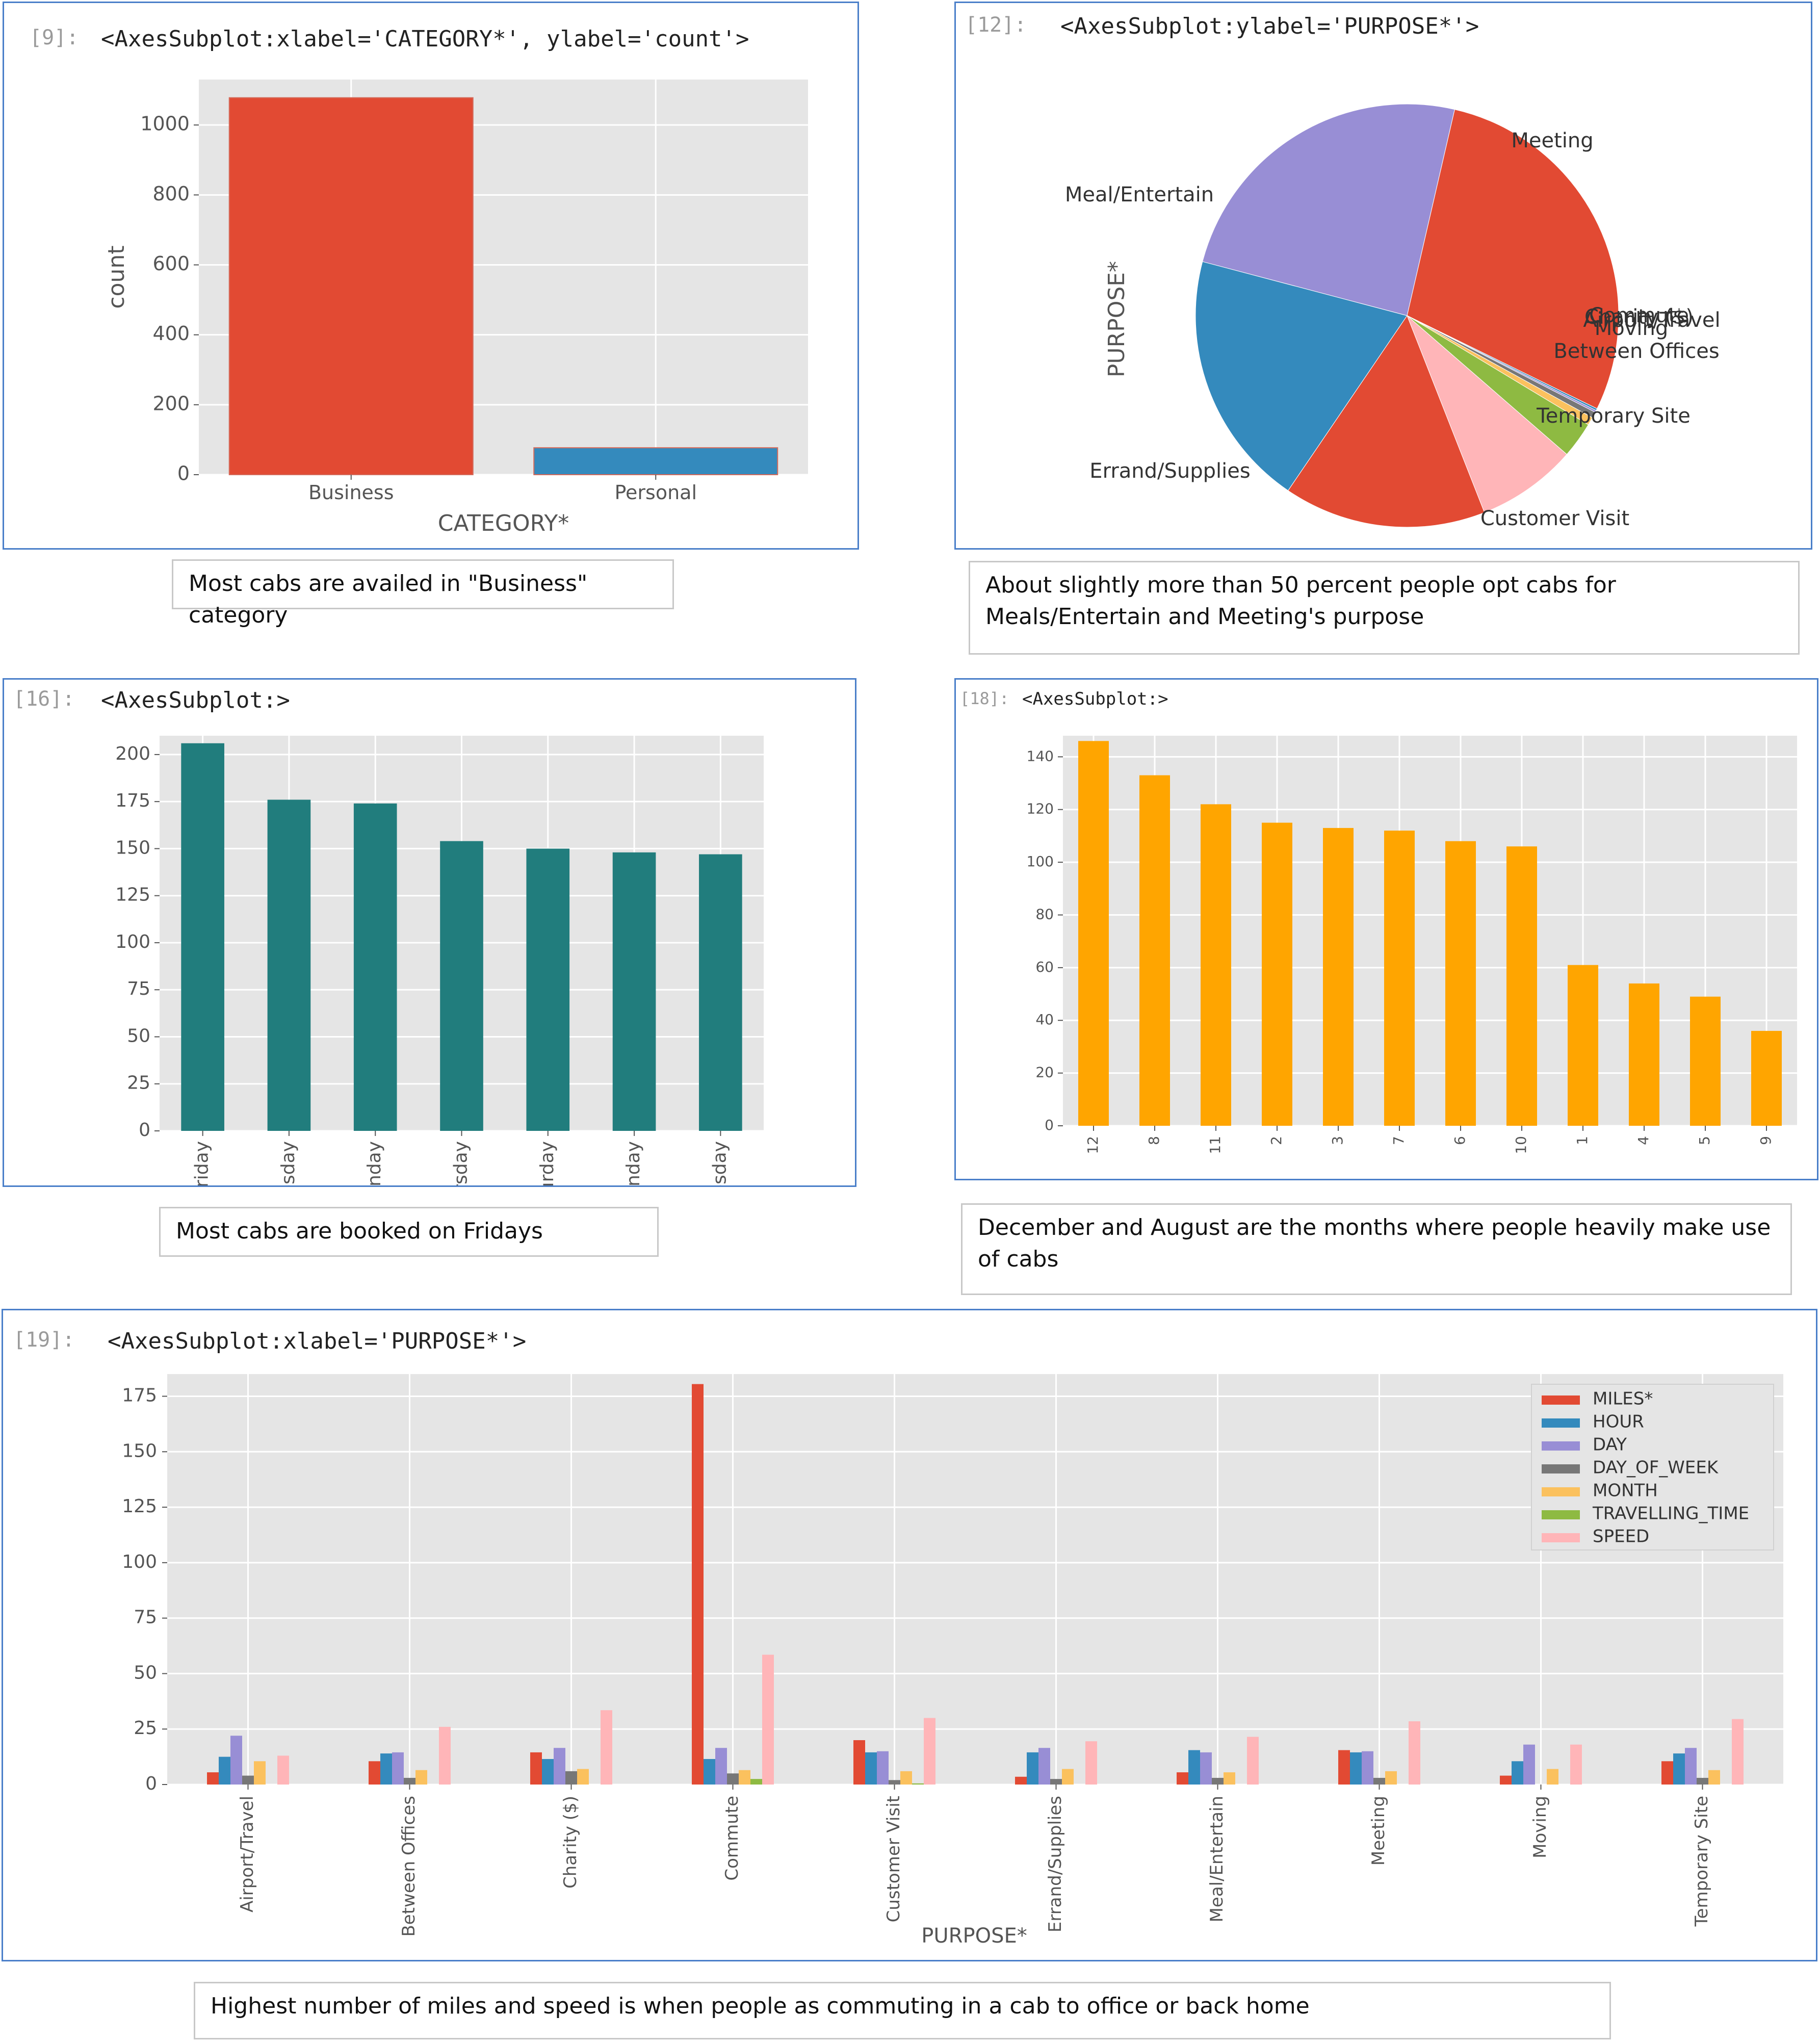 The height and width of the screenshot is (2042, 1820). What do you see at coordinates (1521, 1145) in the screenshot?
I see `x-tick-label: 10` at bounding box center [1521, 1145].